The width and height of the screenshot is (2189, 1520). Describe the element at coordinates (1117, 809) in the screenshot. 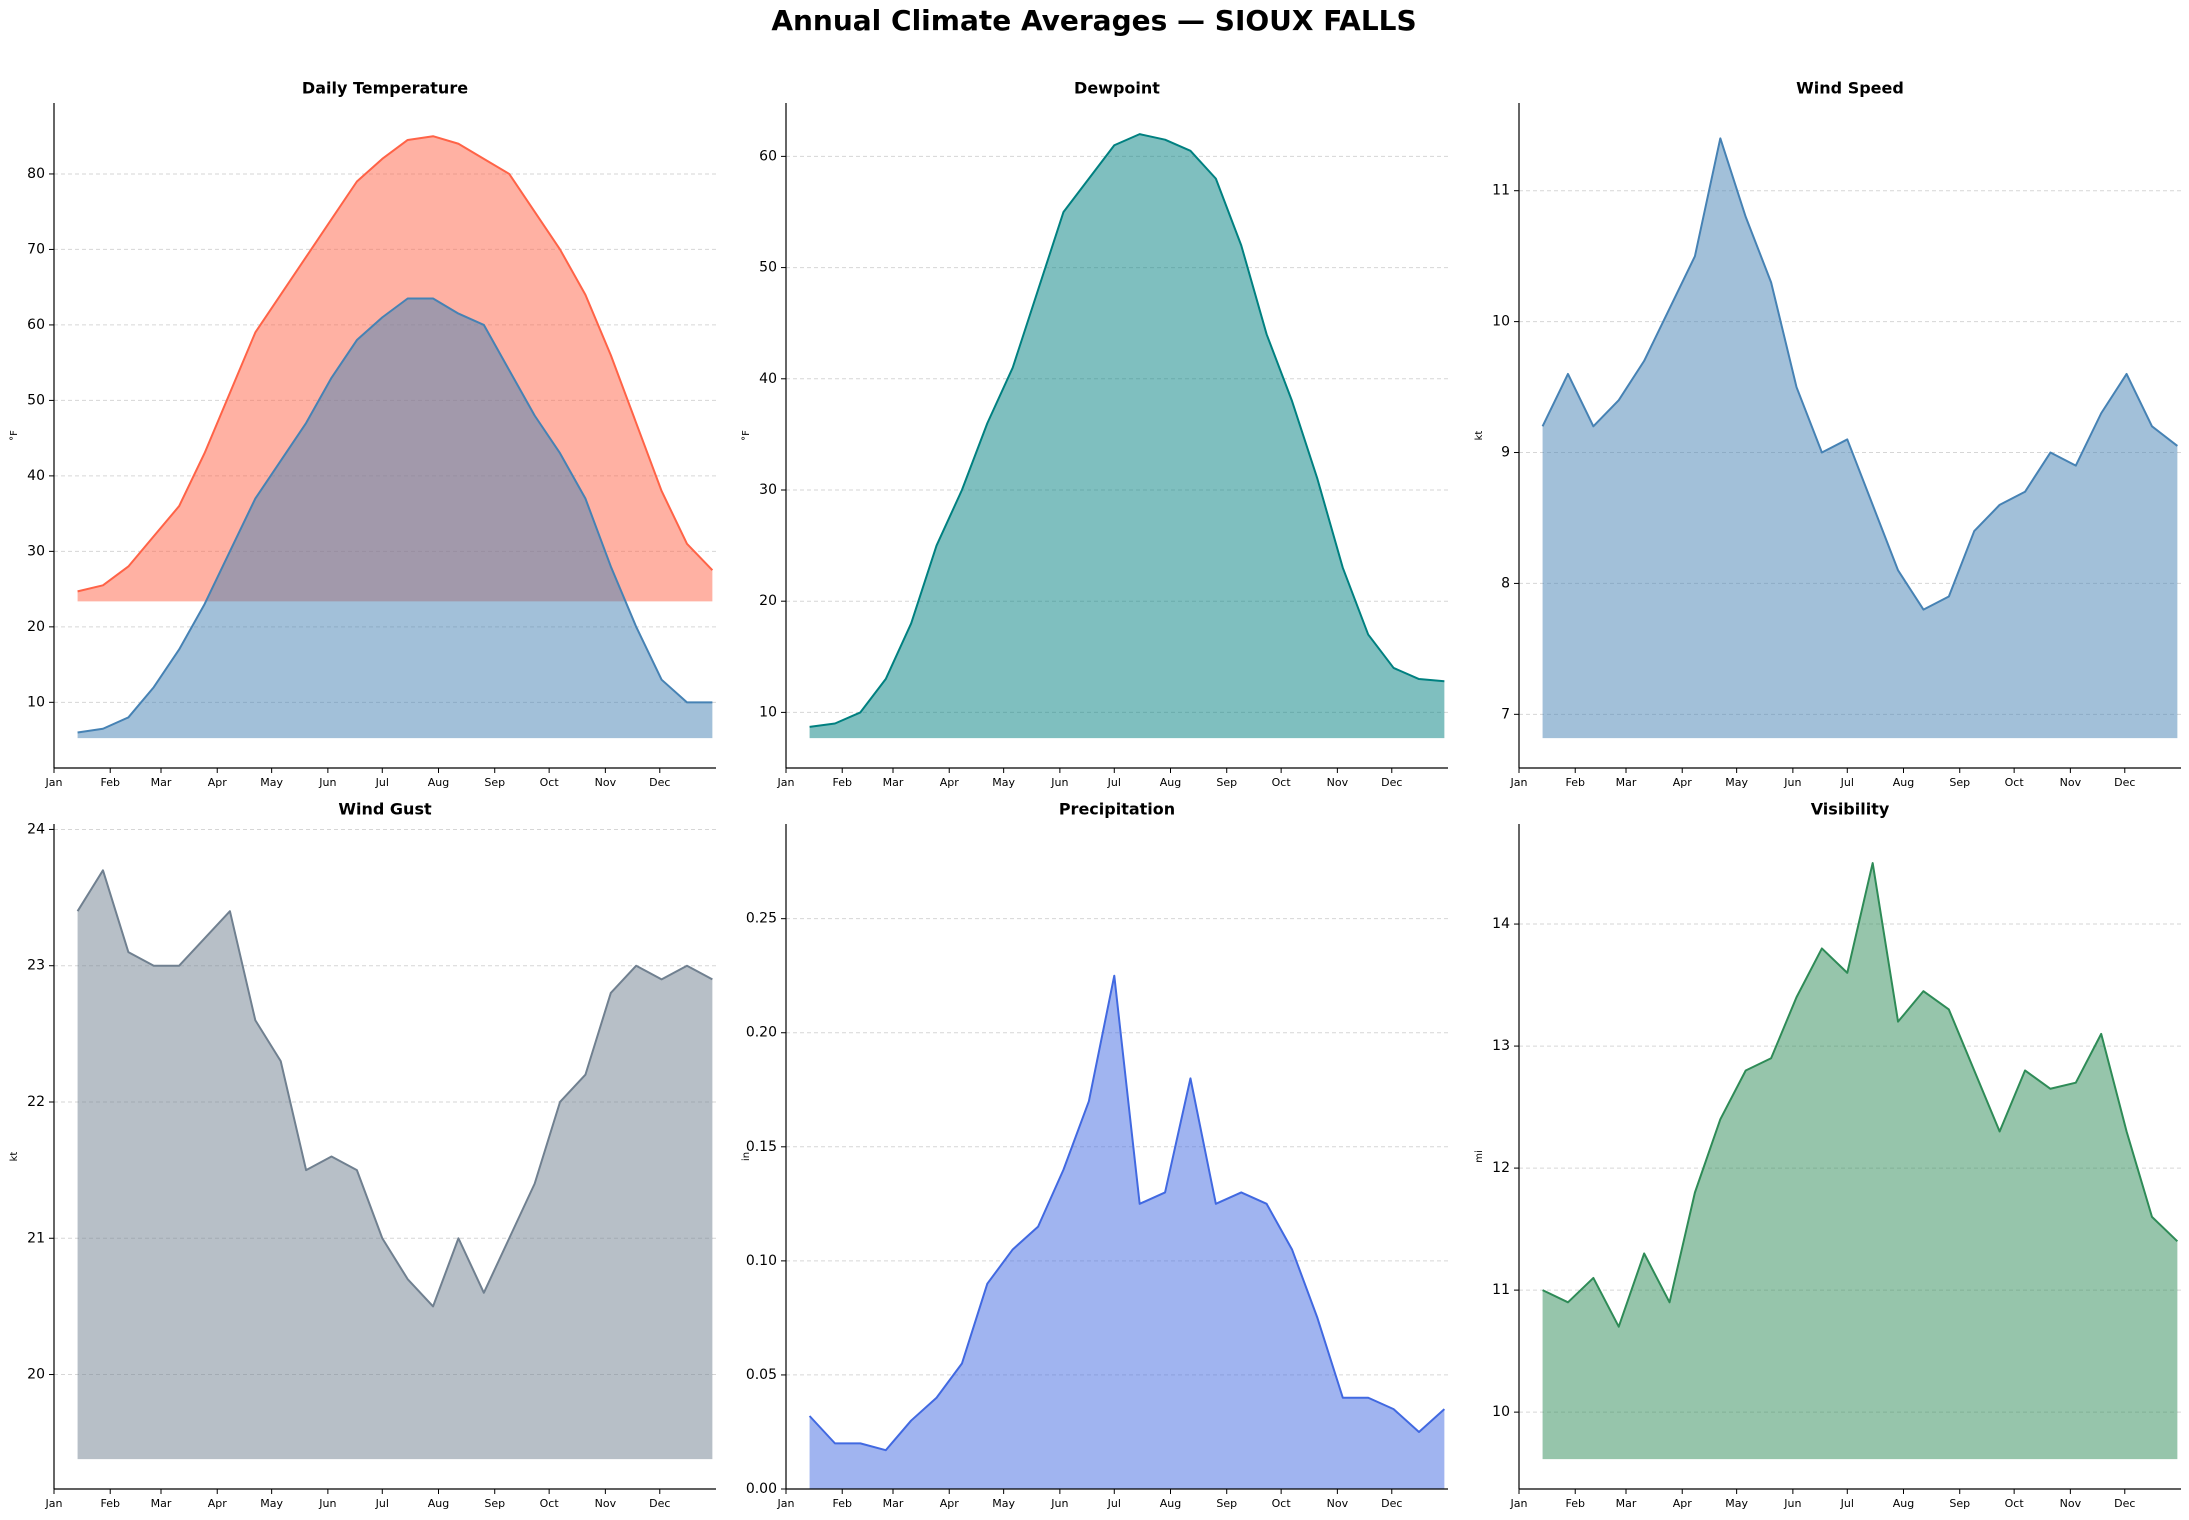

I see `subplot-title: Precipitation` at that location.